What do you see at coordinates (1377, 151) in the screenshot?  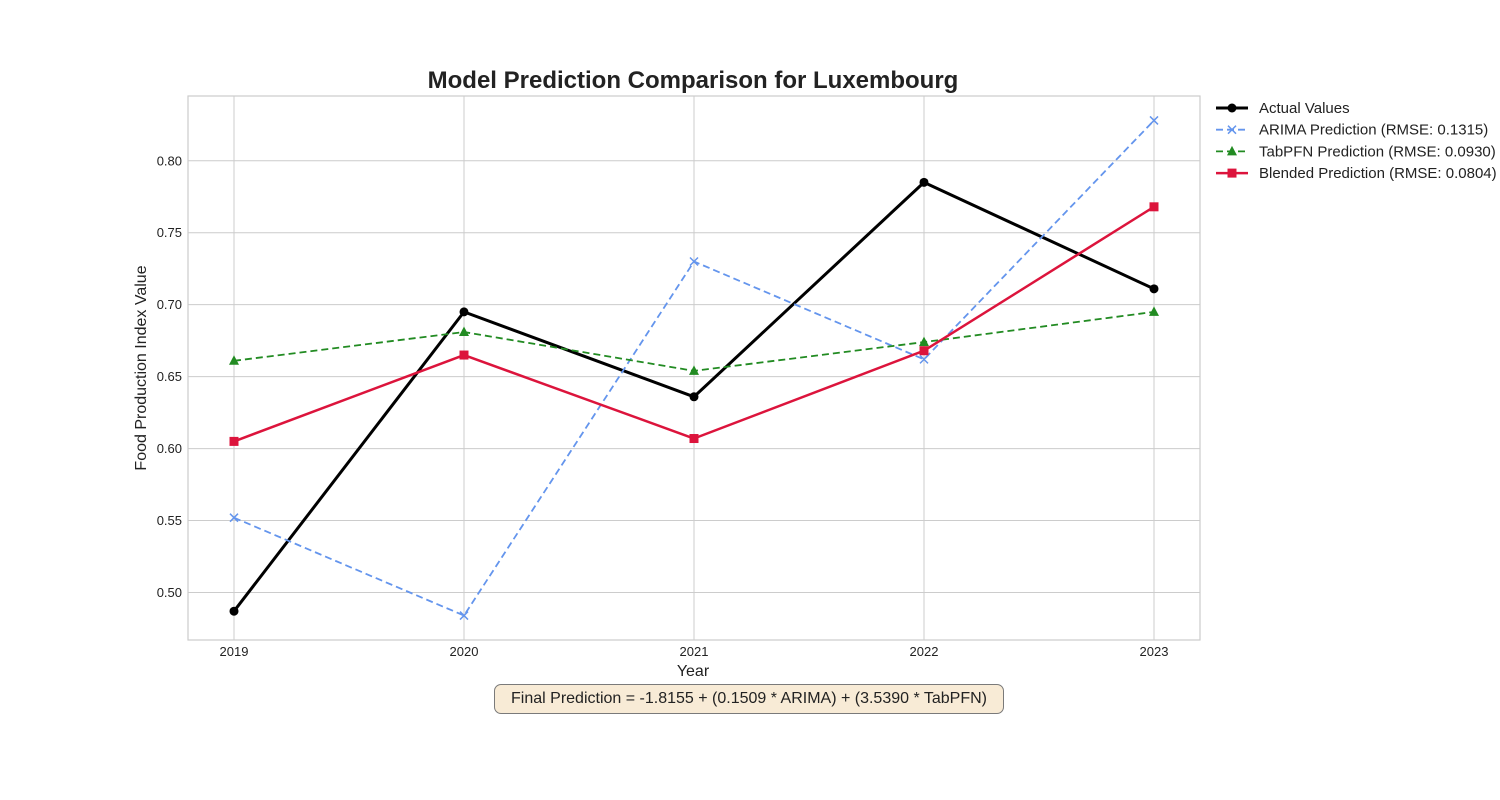 I see `legend-label: TabPFN Prediction (RMSE: 0.0930)` at bounding box center [1377, 151].